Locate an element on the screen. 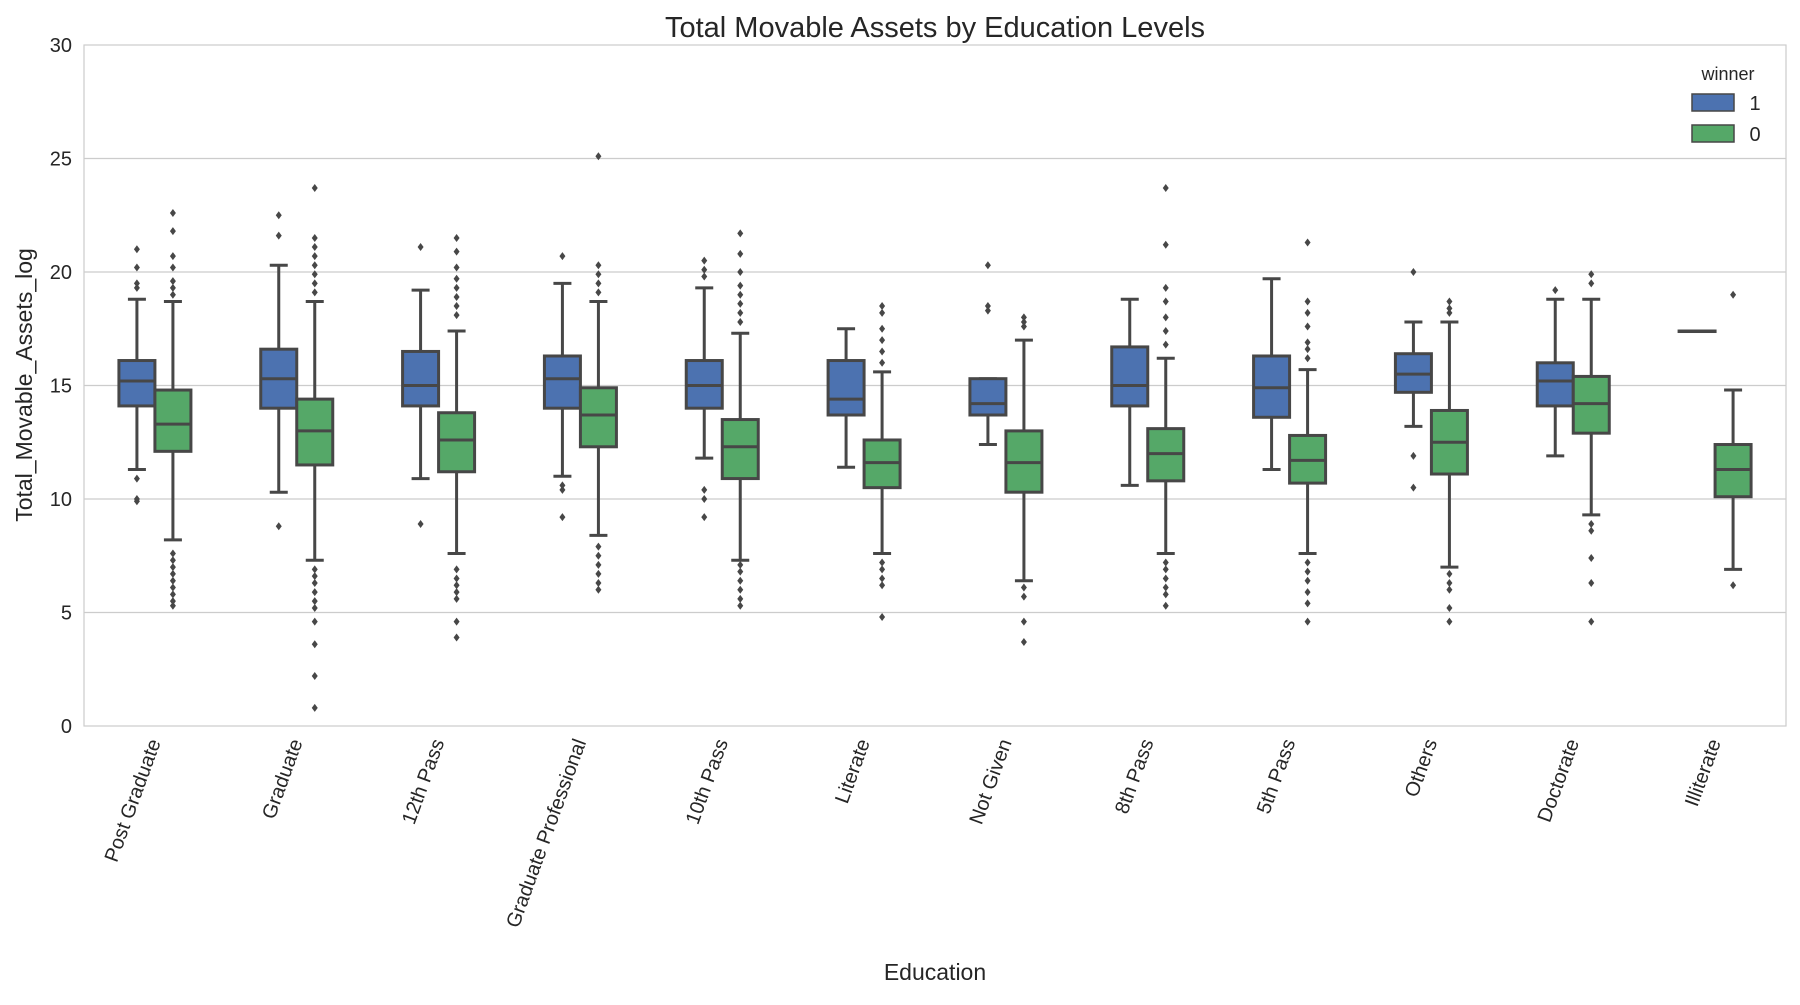 This screenshot has width=1800, height=1005. y-tick-label: 15 is located at coordinates (61, 387).